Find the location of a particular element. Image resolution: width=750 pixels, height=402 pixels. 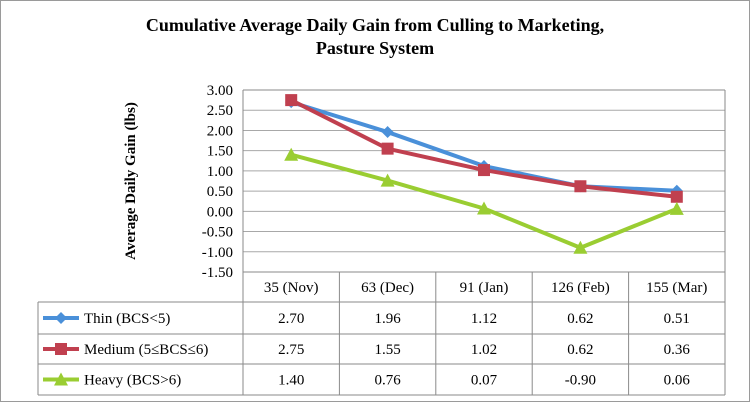

table-value-cell: 1.12 is located at coordinates (484, 319).